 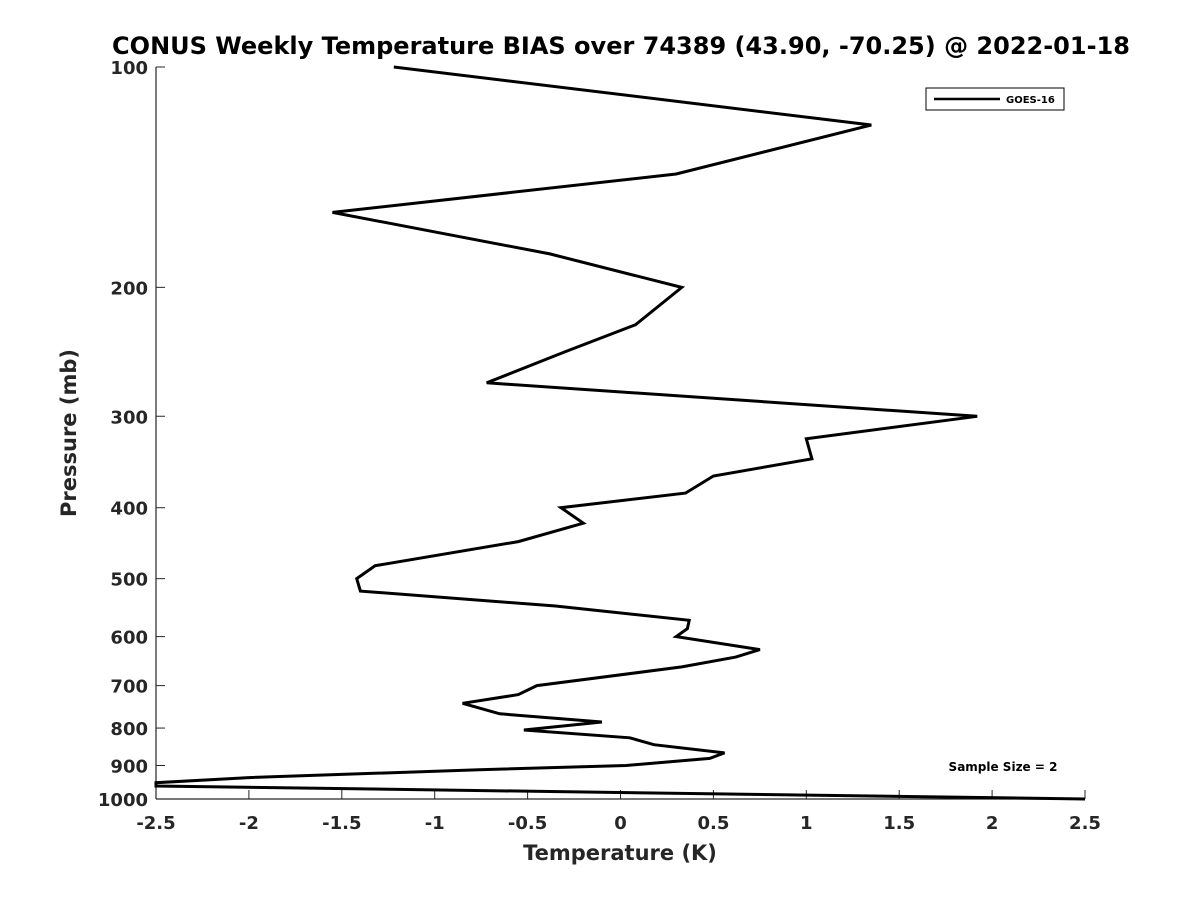 What do you see at coordinates (899, 823) in the screenshot?
I see `x-tick-label: 1.5` at bounding box center [899, 823].